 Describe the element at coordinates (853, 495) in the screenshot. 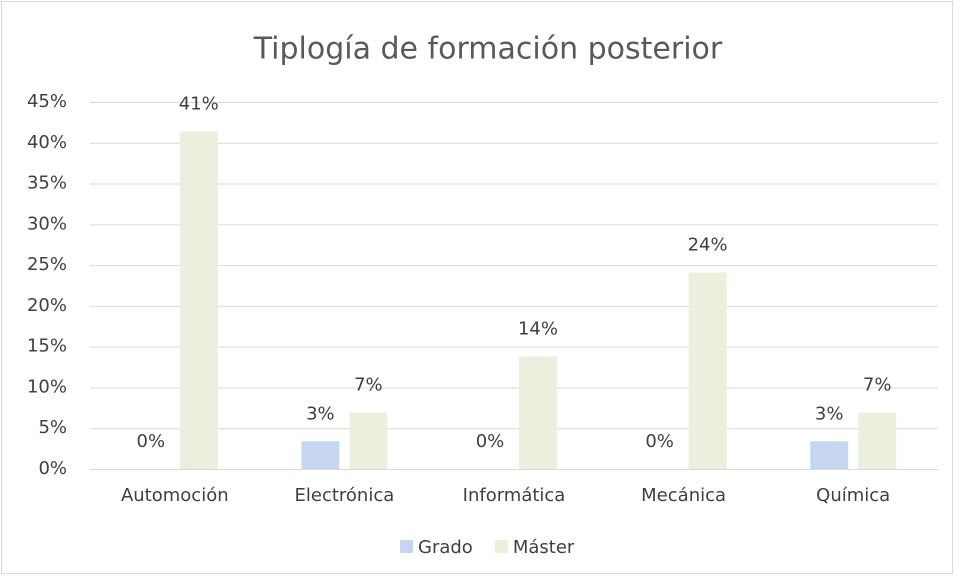

I see `x-tick-label: Química` at that location.